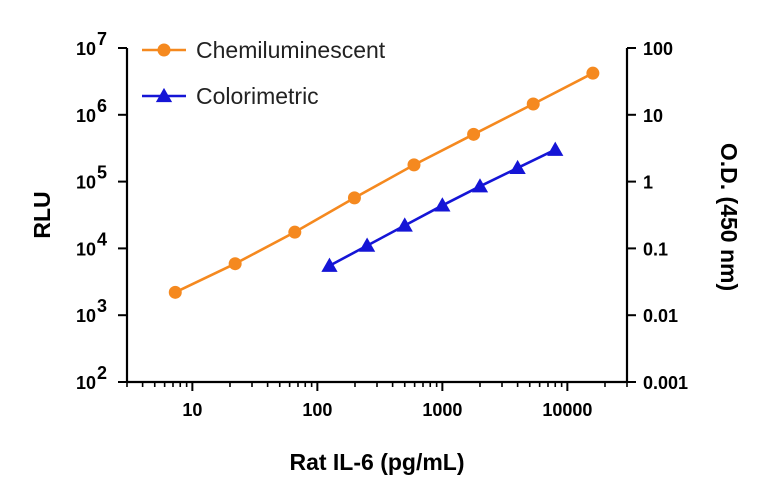 This screenshot has height=497, width=768. What do you see at coordinates (655, 249) in the screenshot?
I see `right-y-tick-label: 0.1` at bounding box center [655, 249].